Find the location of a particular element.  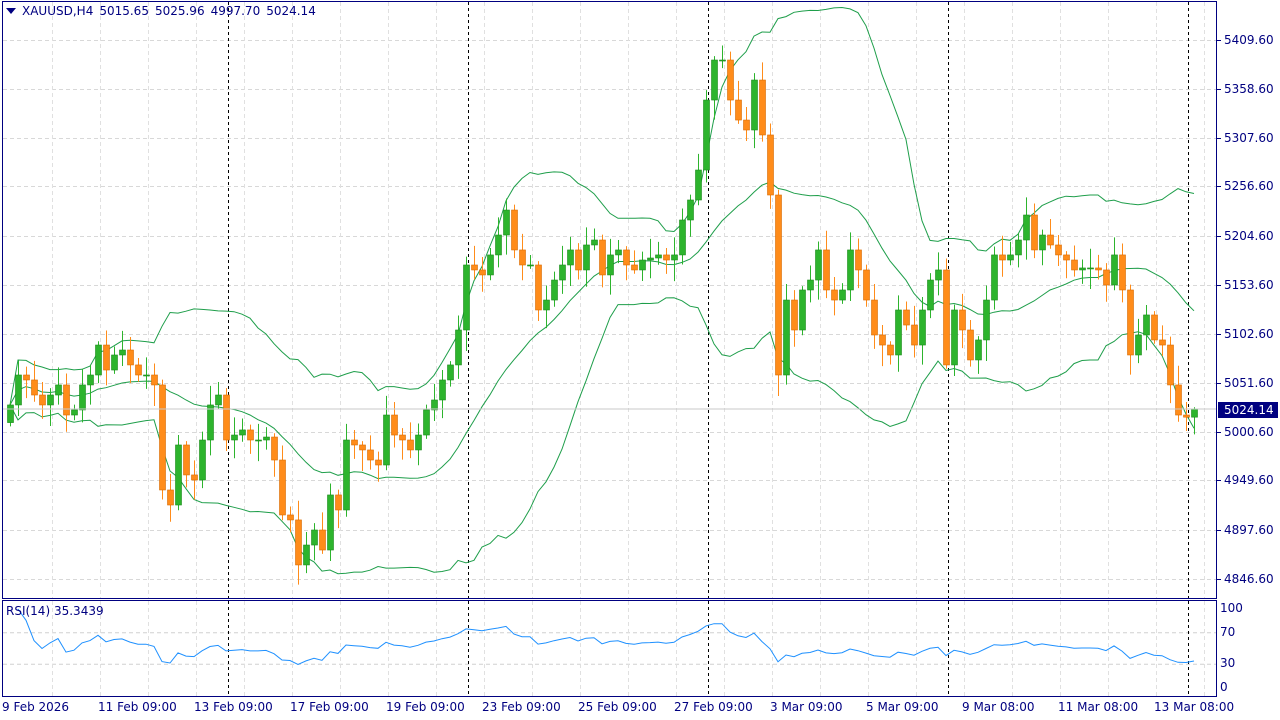

price-axis-label: 4949.60 is located at coordinates (1249, 479).